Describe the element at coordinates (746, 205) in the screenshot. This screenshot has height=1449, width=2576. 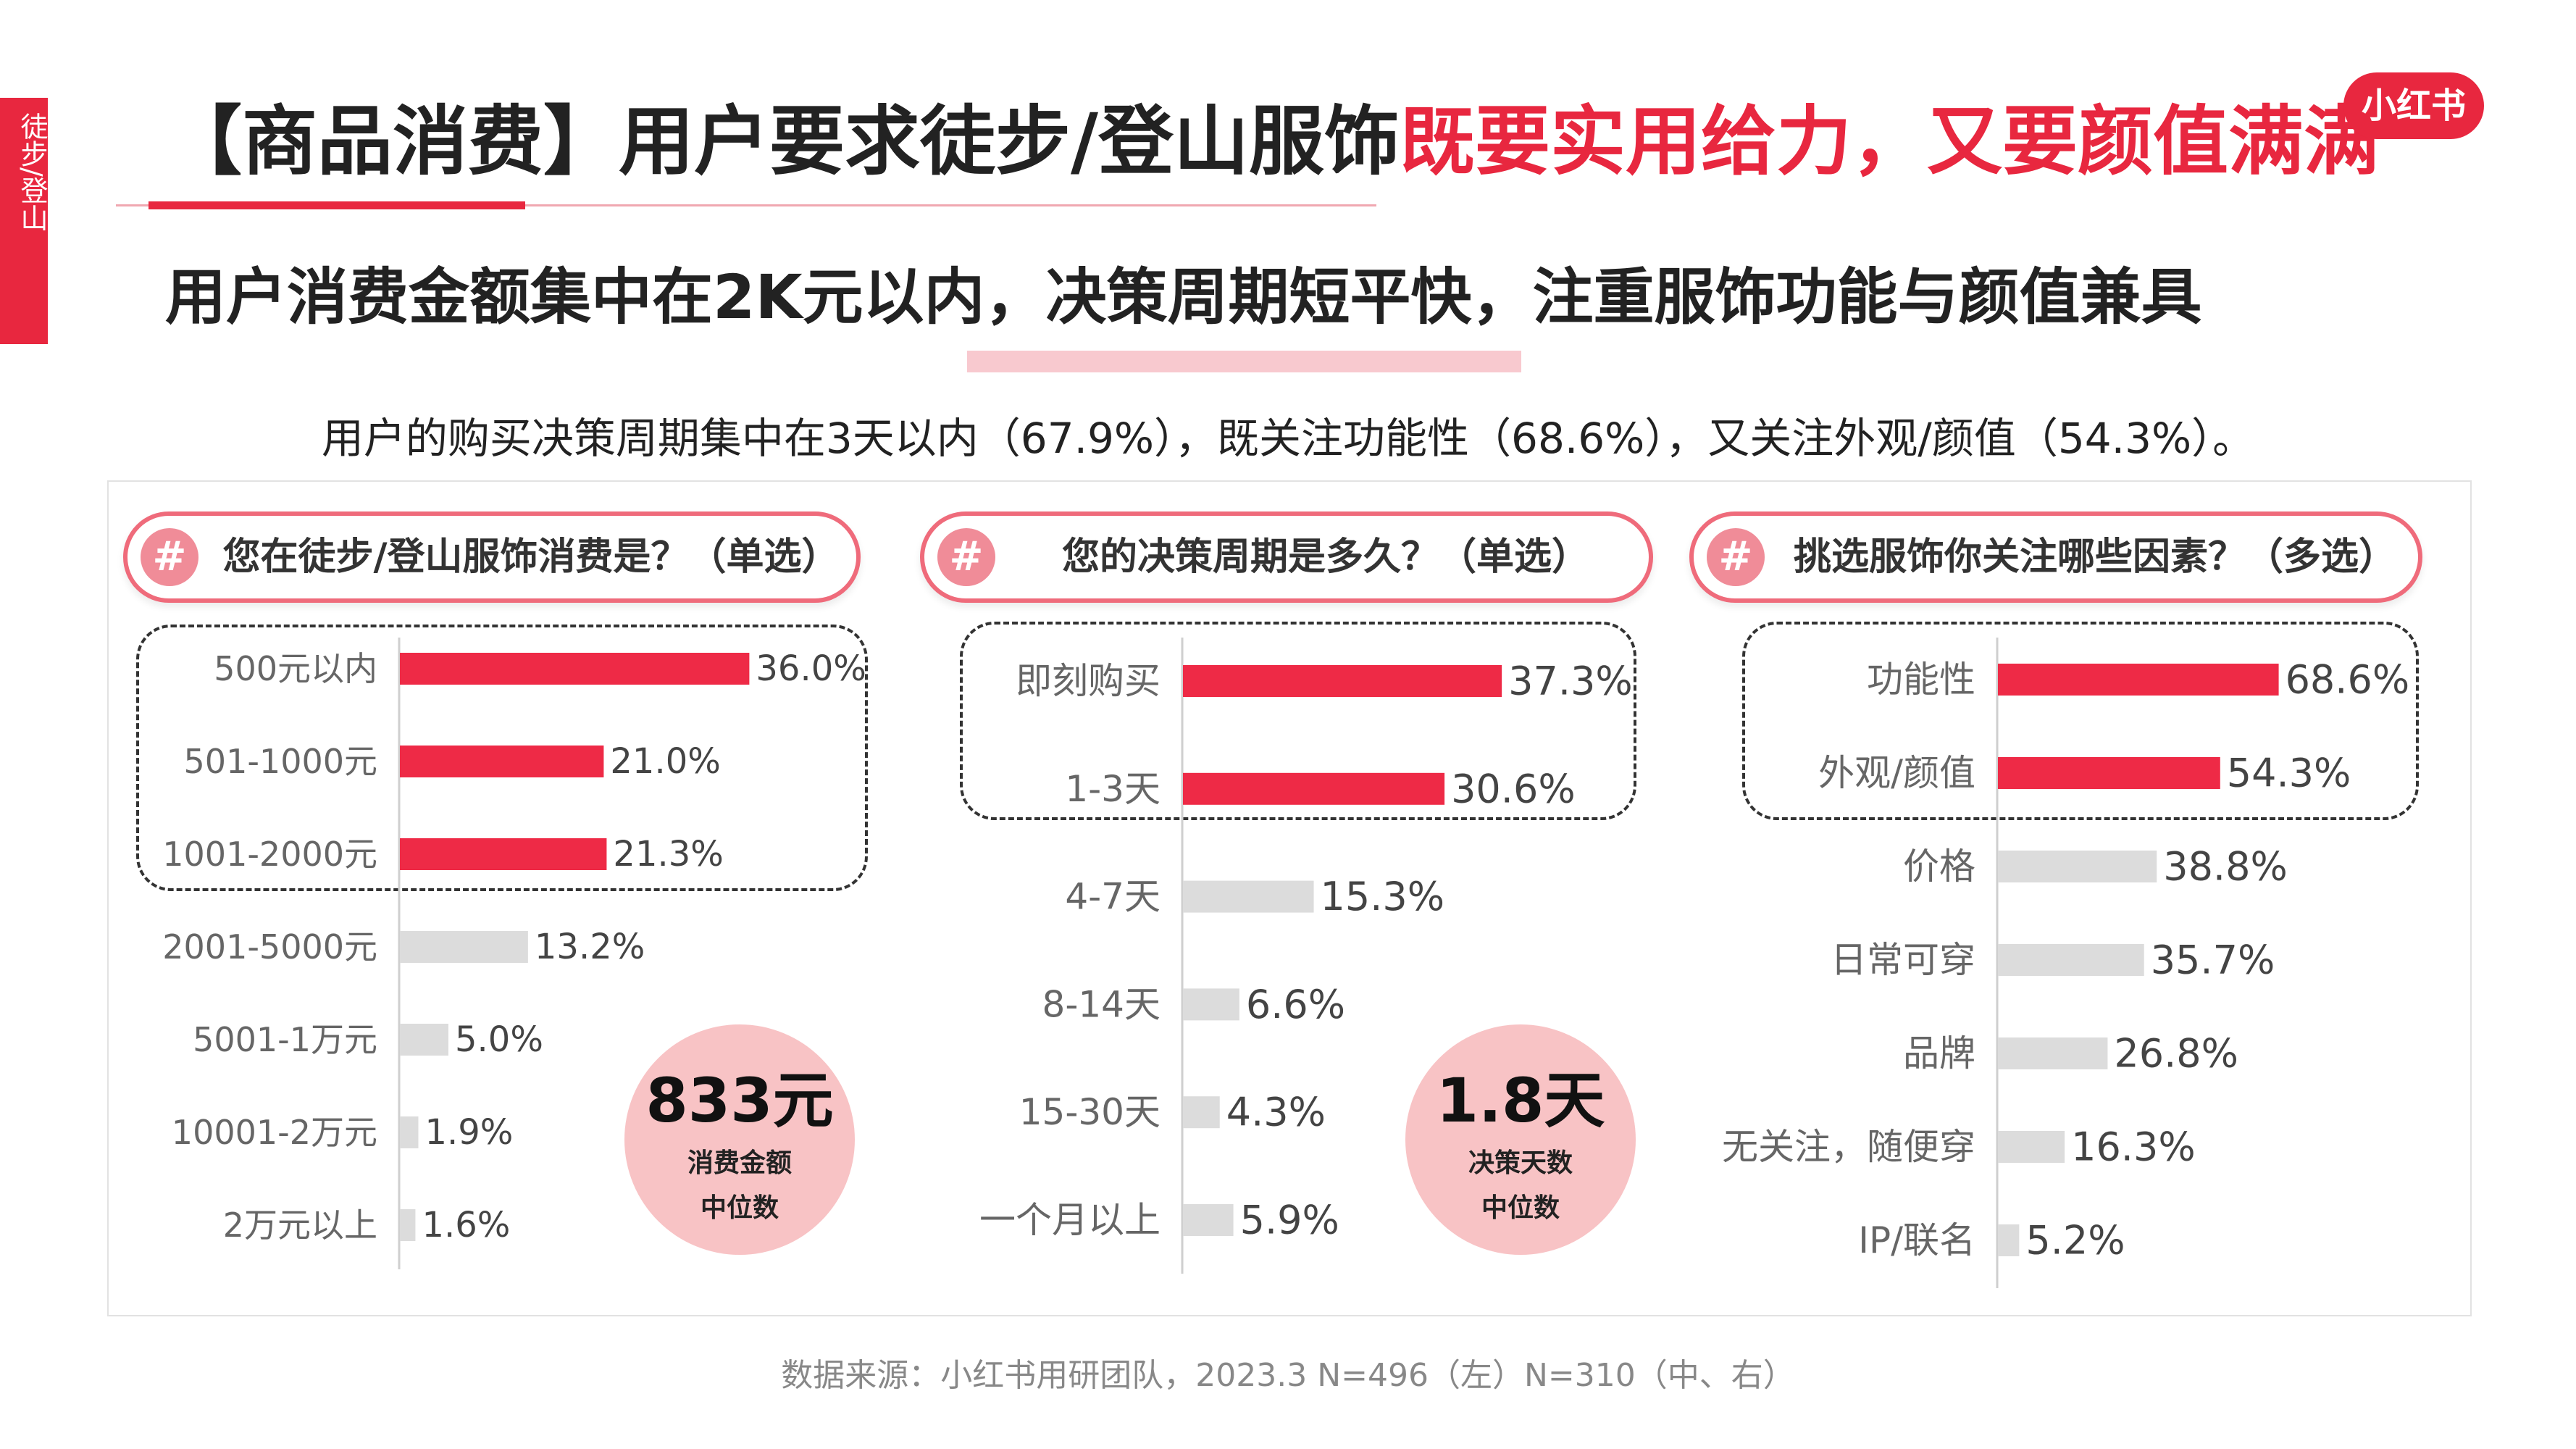
I see `title-underline` at that location.